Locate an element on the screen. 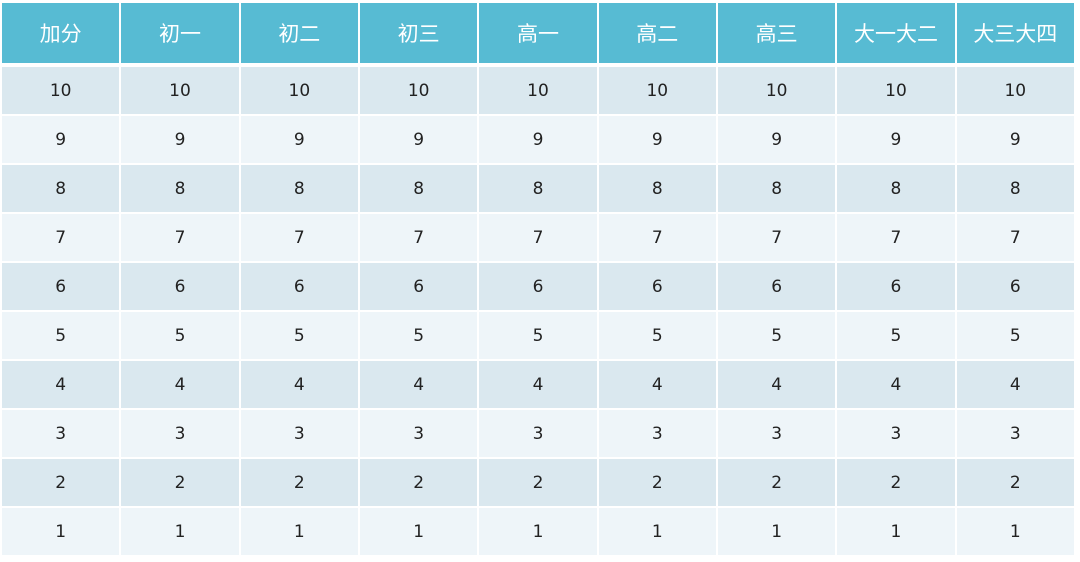  column-header: 初一 is located at coordinates (180, 33).